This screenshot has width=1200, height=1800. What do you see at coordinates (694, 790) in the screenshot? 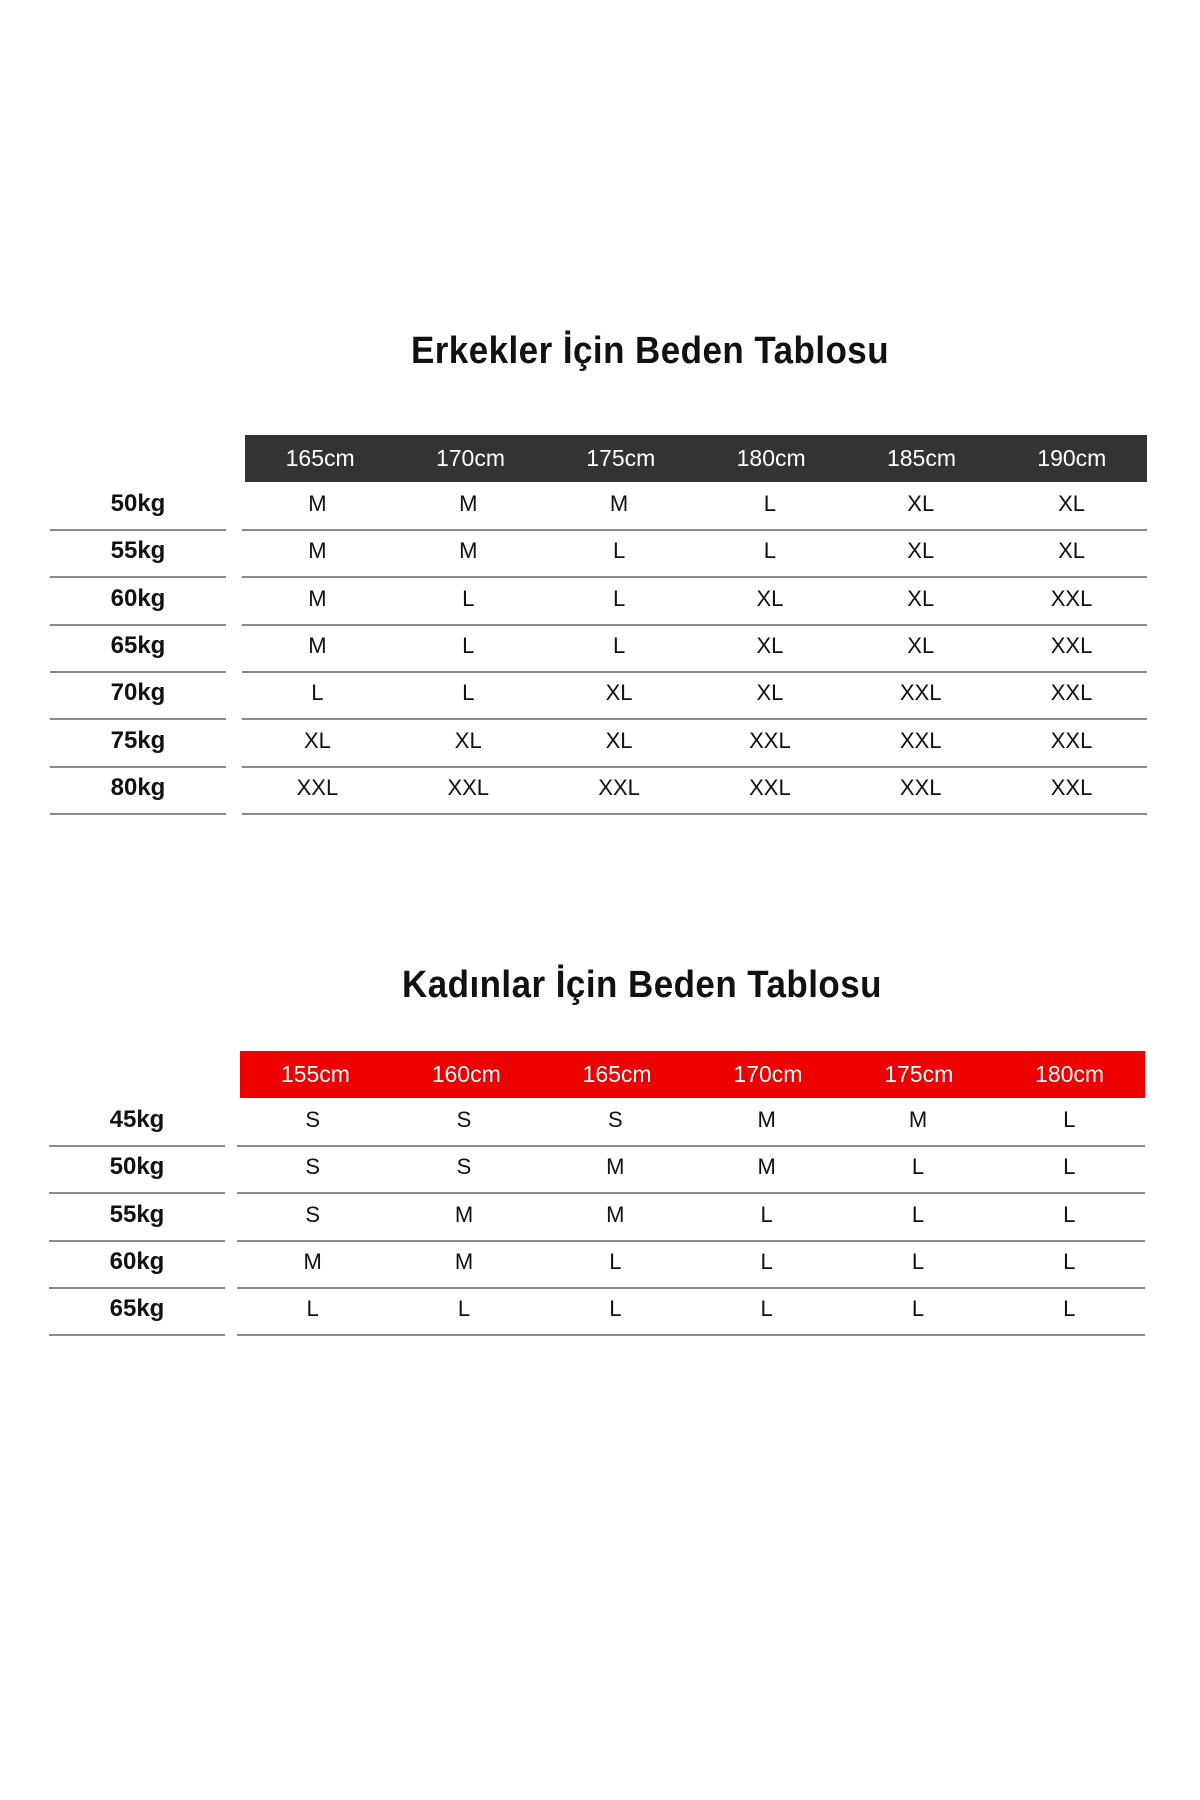
I see `size-cells: XXL XXL XXL XXL XXL XXL` at bounding box center [694, 790].